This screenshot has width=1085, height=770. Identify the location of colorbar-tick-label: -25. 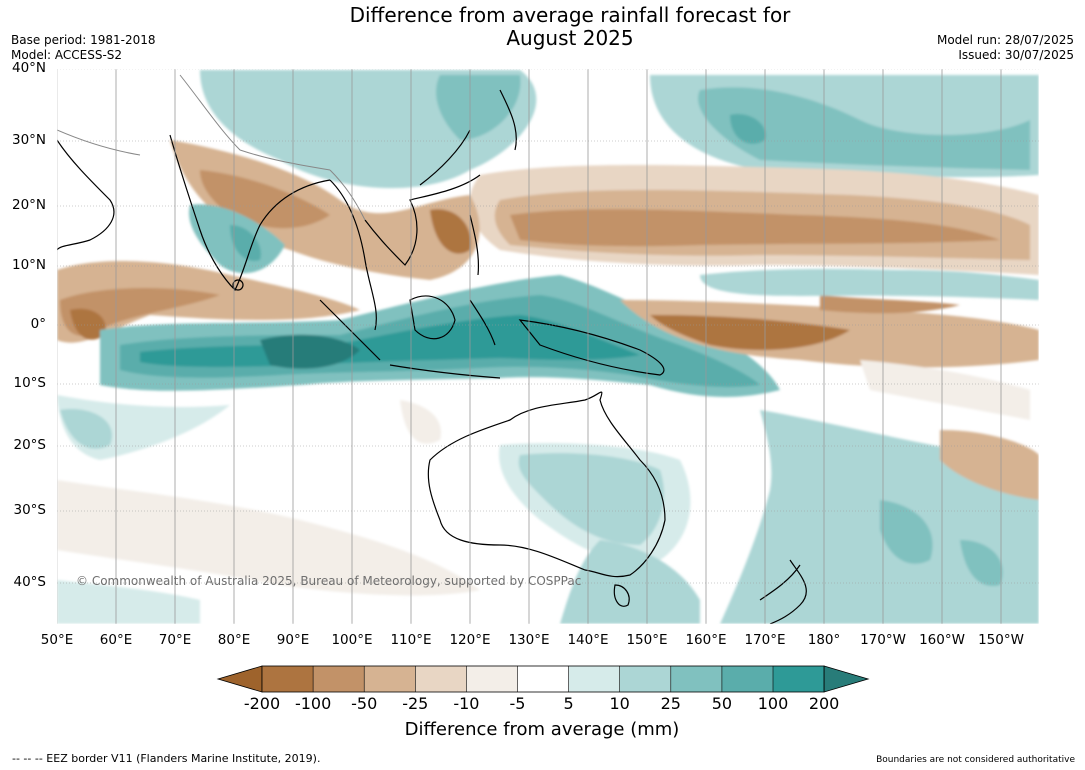
(415, 703).